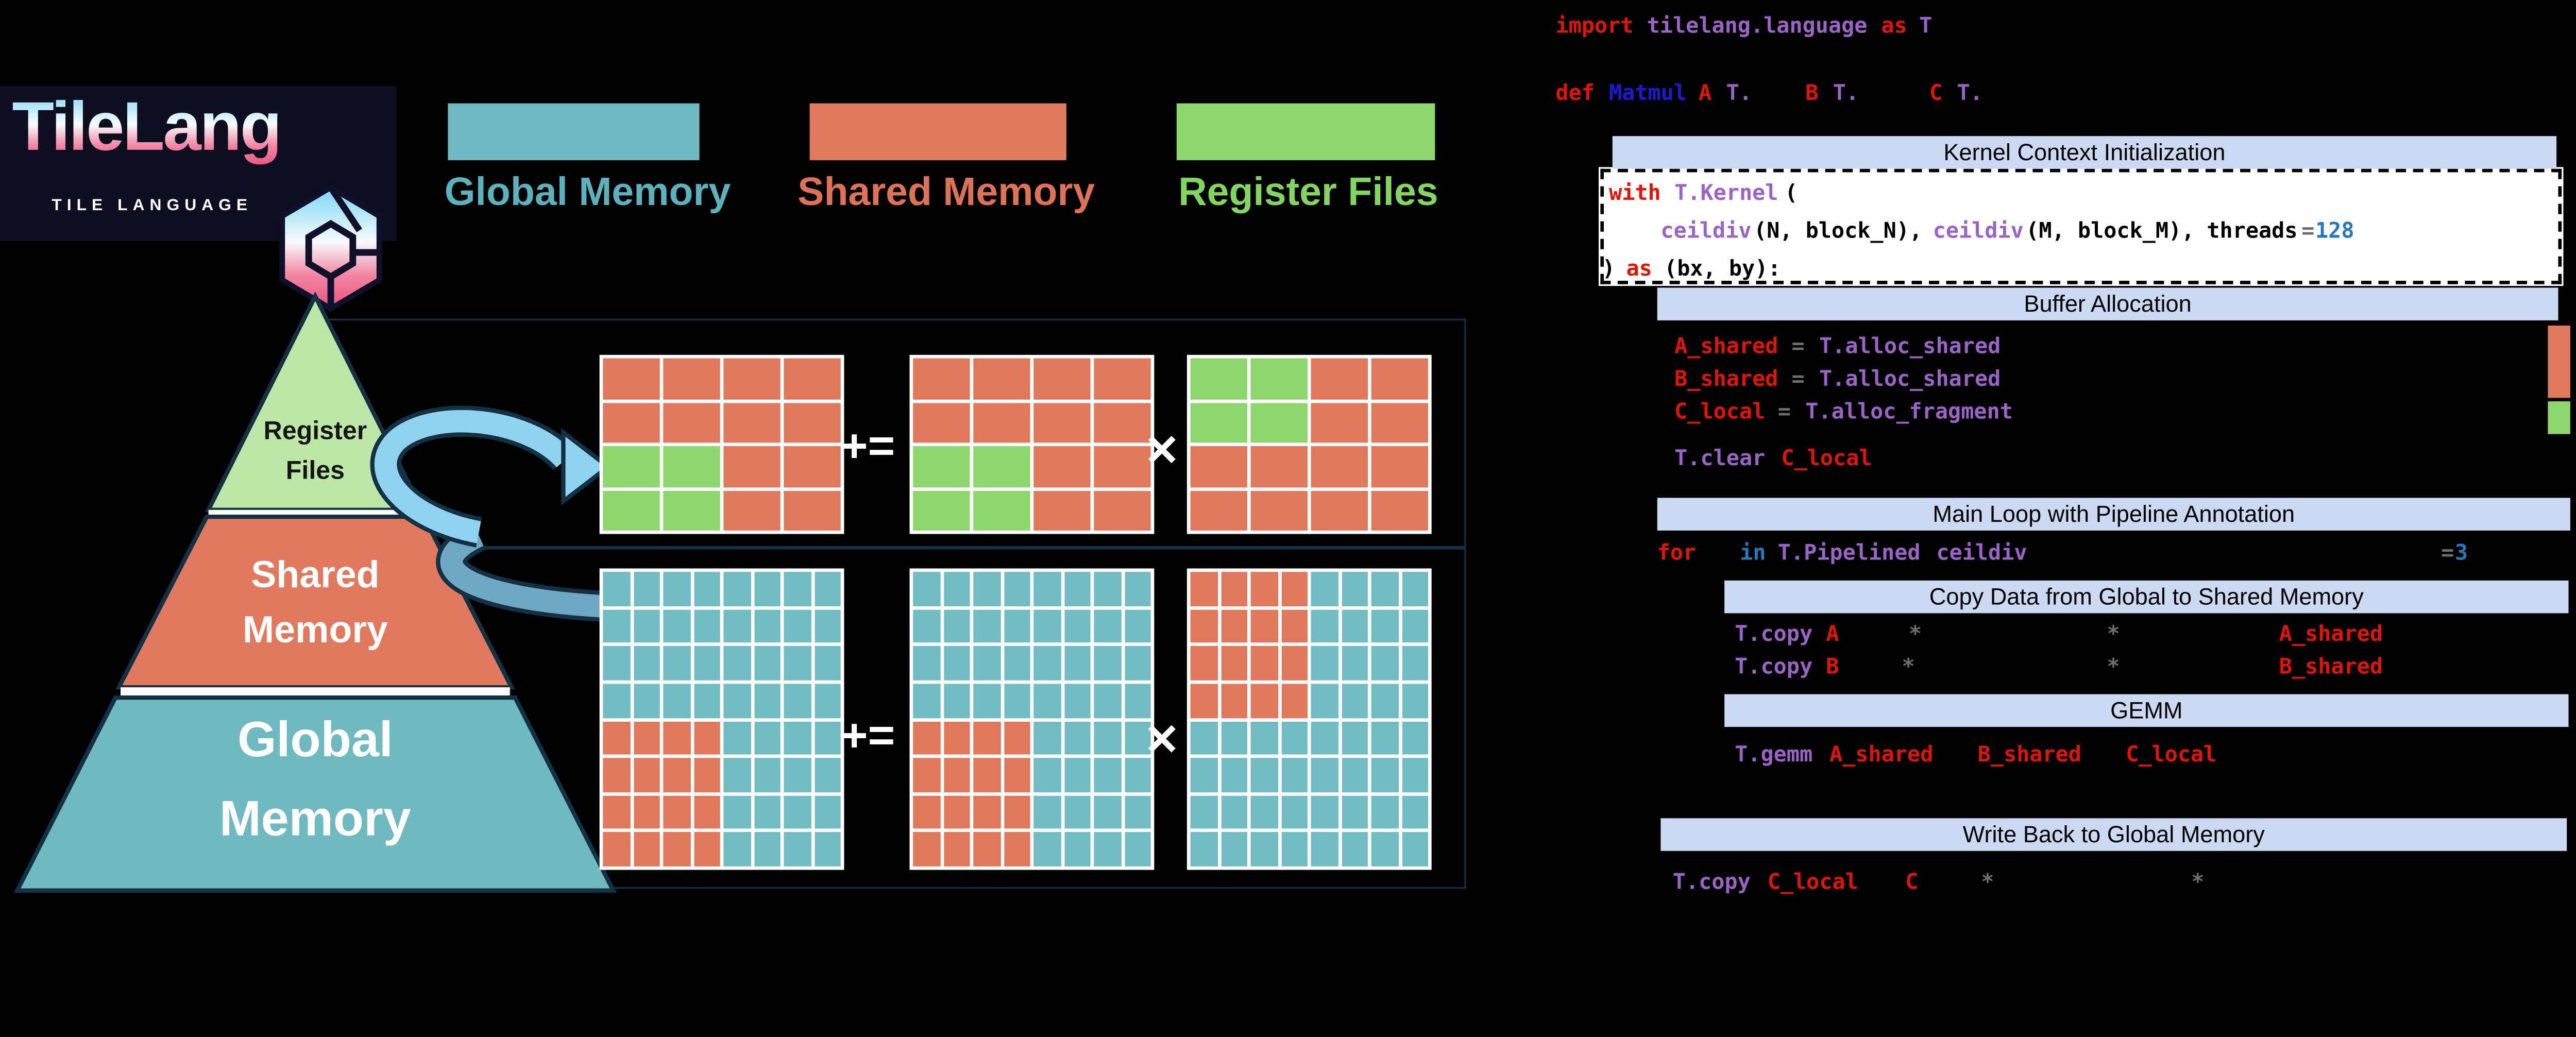  I want to click on code-token: (, so click(1792, 192).